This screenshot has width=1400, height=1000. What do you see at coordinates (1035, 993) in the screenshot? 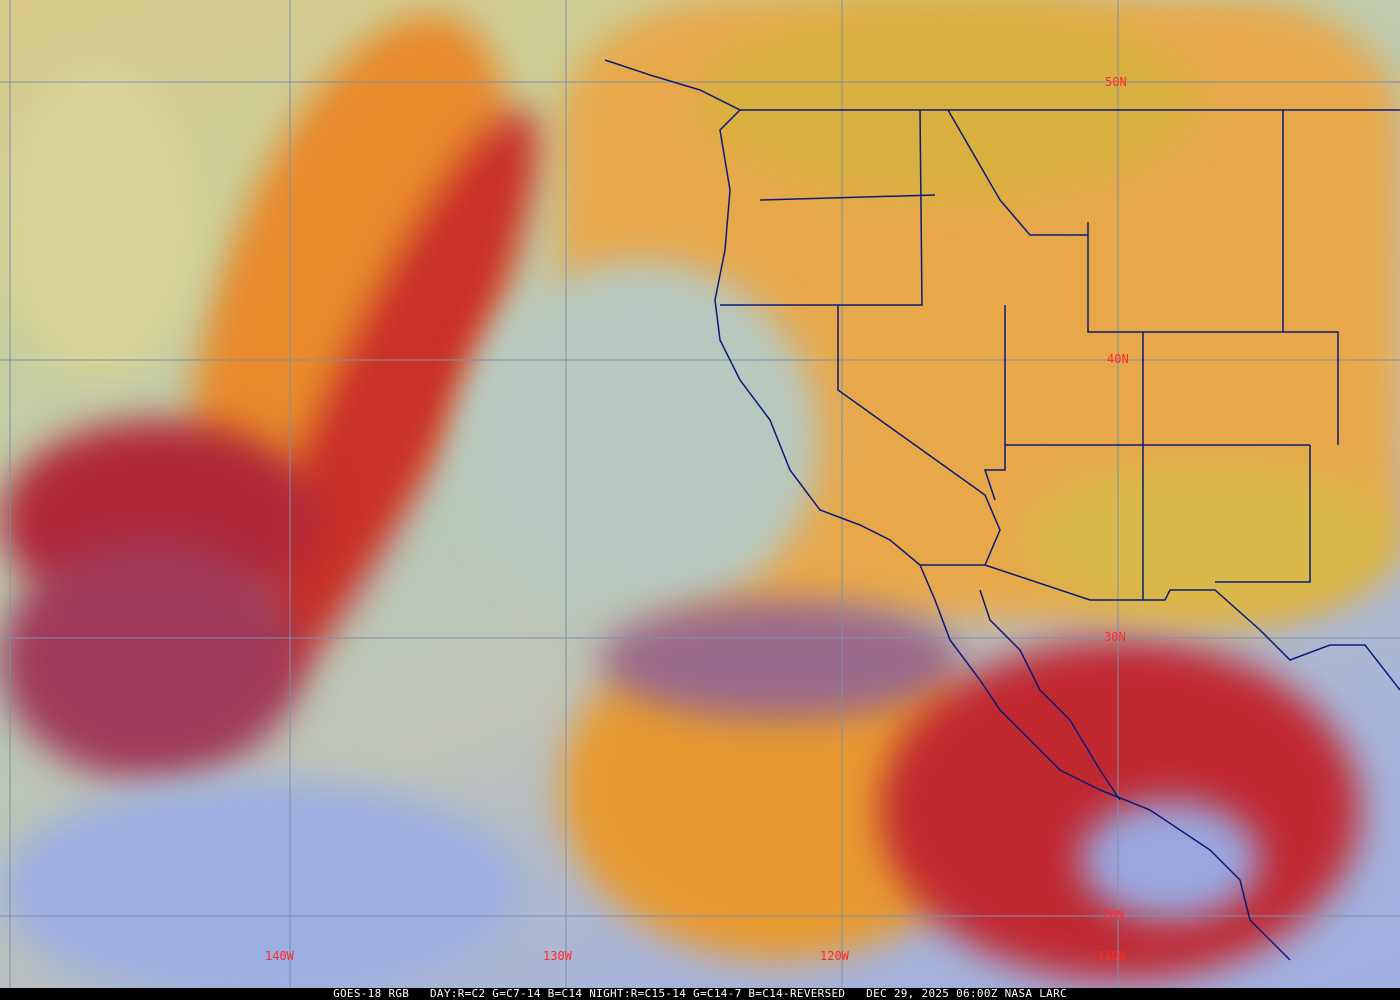
I see `caption-source: NASA LARC` at bounding box center [1035, 993].